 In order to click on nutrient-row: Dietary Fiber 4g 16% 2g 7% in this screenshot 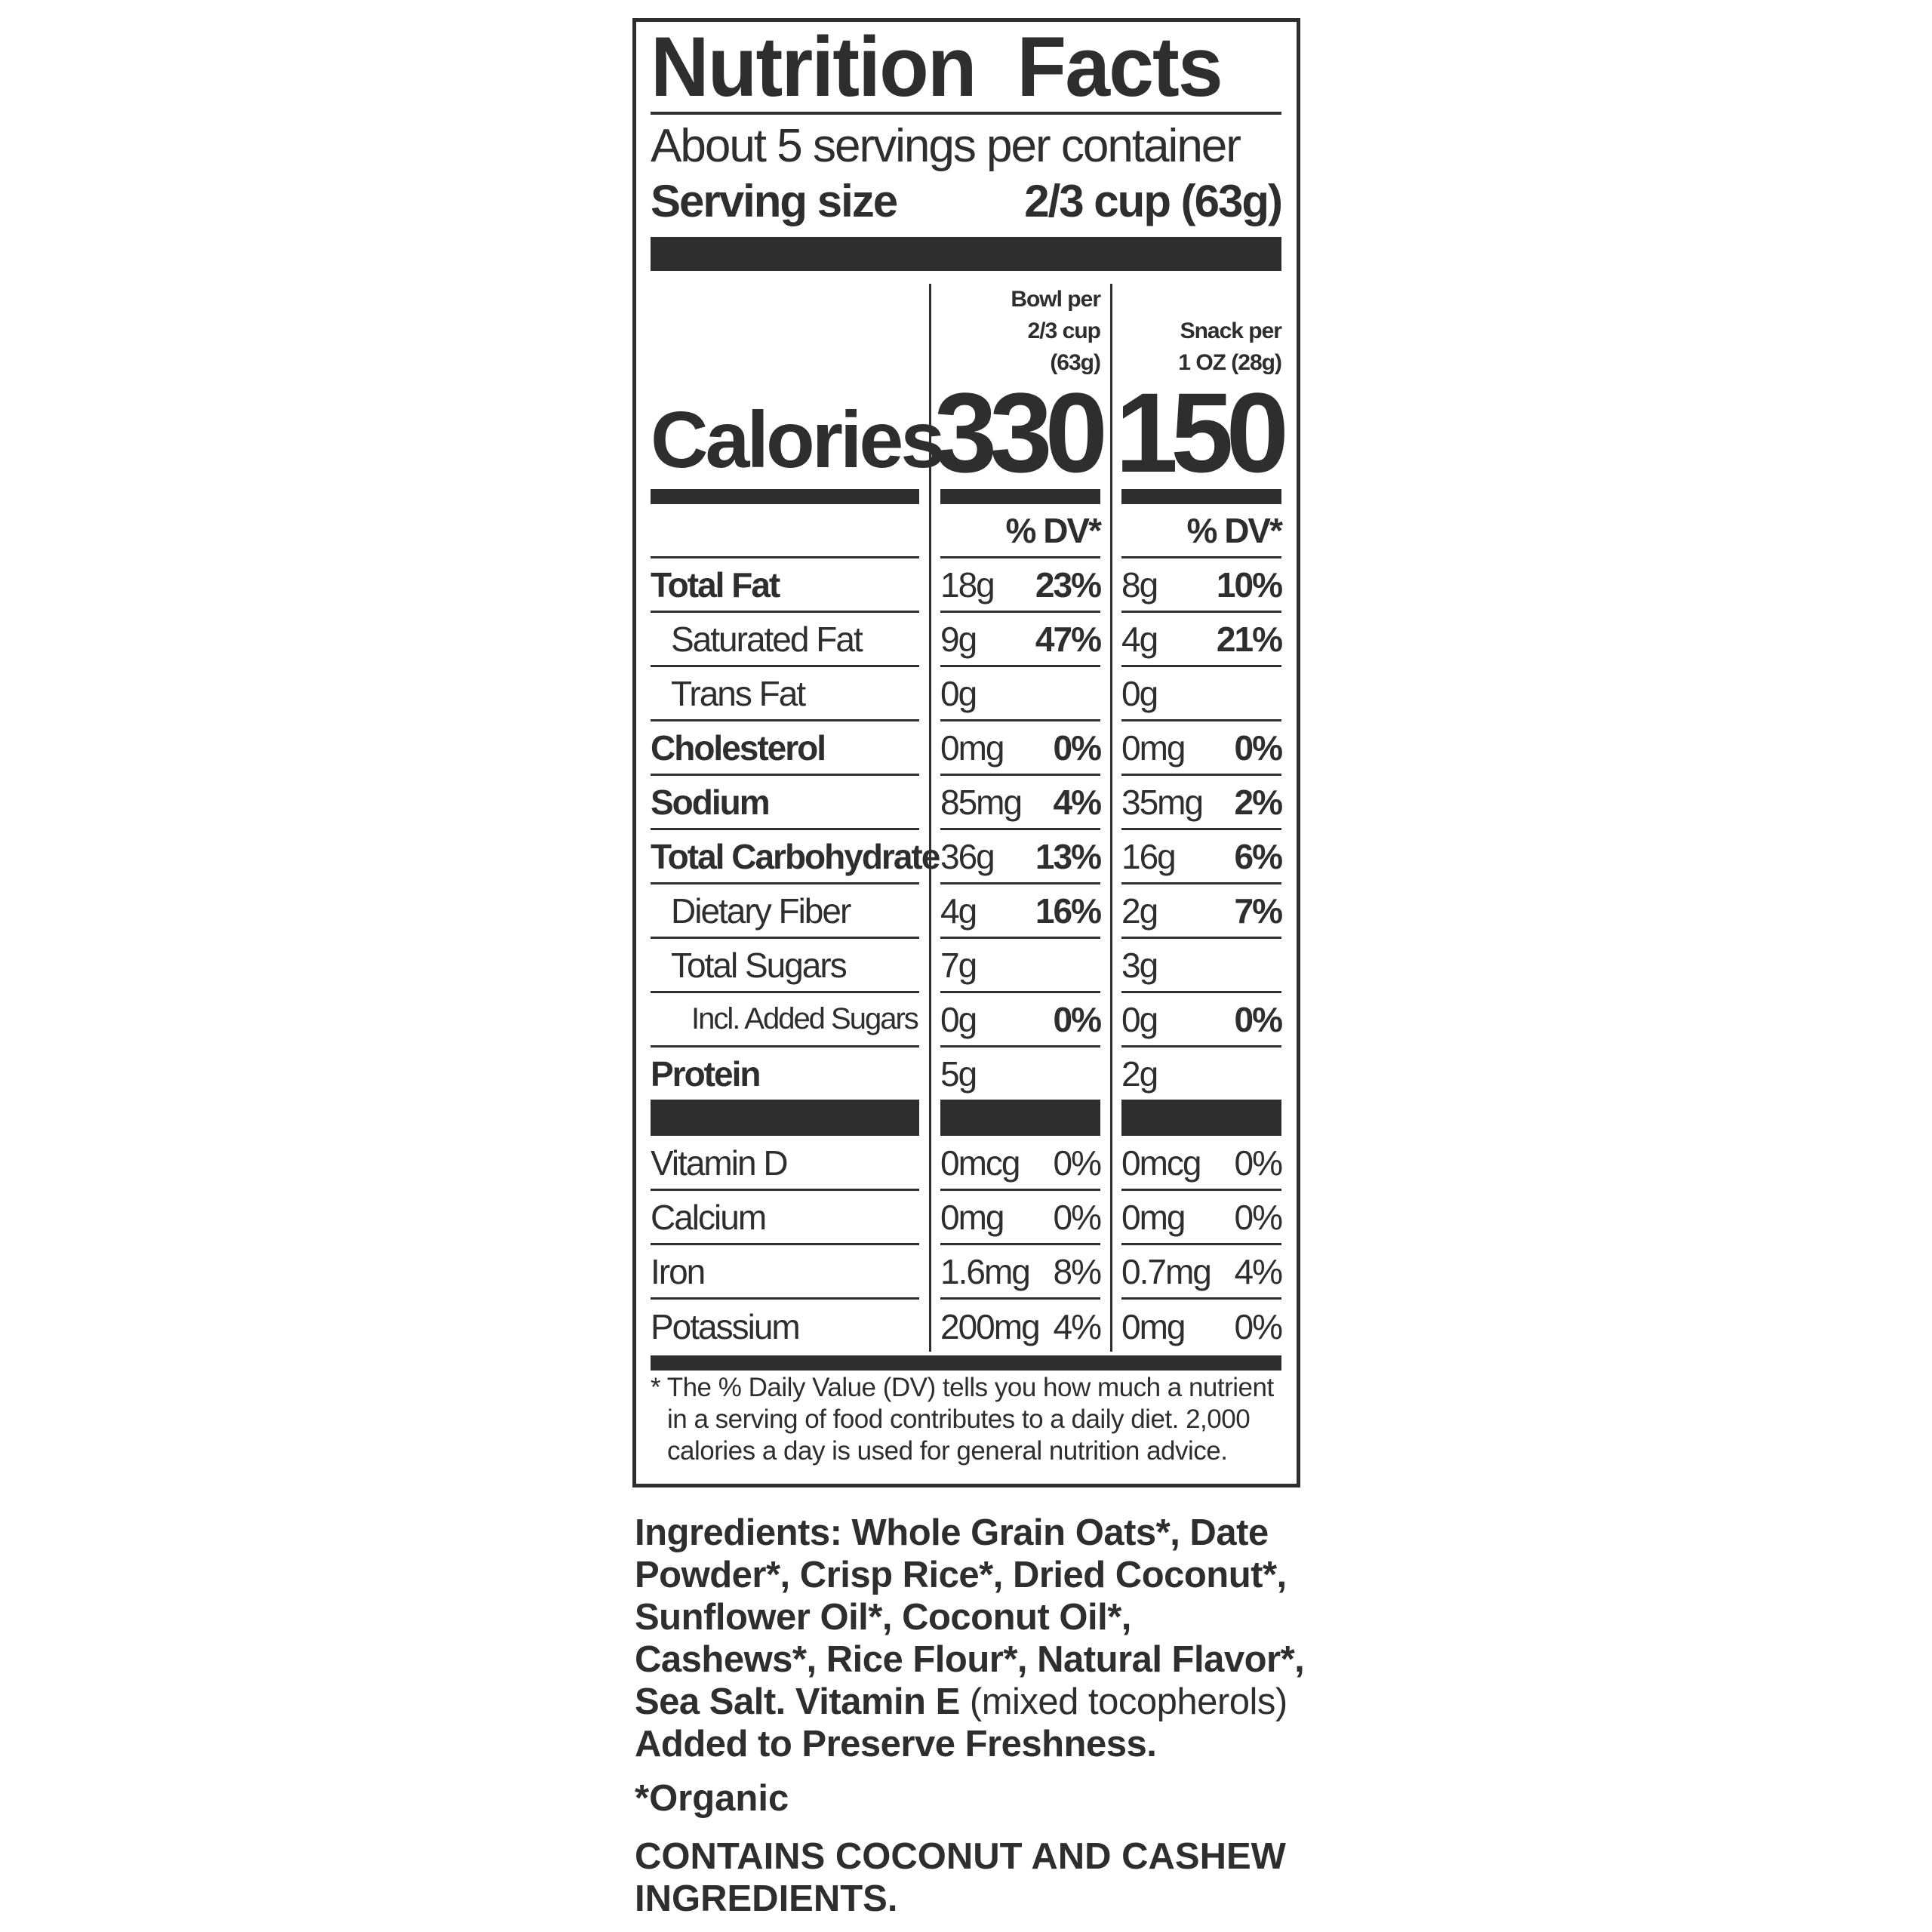, I will do `click(967, 911)`.